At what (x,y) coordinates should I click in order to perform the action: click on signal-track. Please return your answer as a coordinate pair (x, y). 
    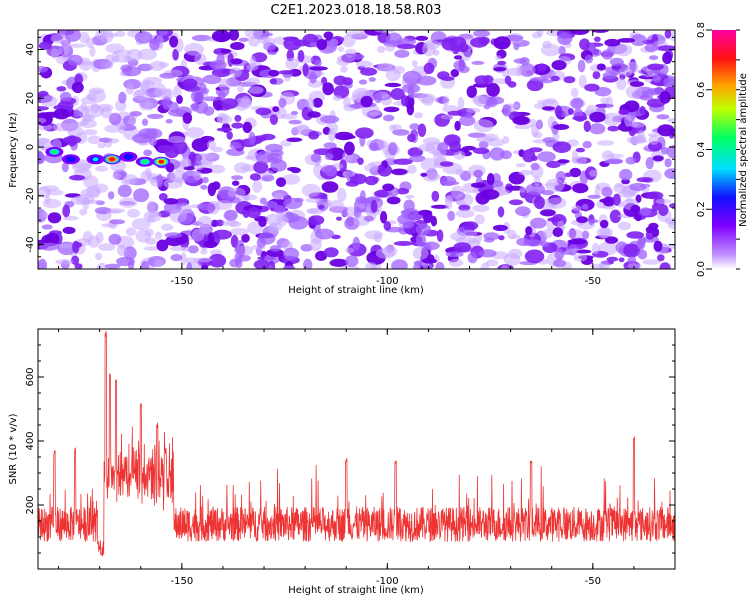
    Looking at the image, I should click on (108, 156).